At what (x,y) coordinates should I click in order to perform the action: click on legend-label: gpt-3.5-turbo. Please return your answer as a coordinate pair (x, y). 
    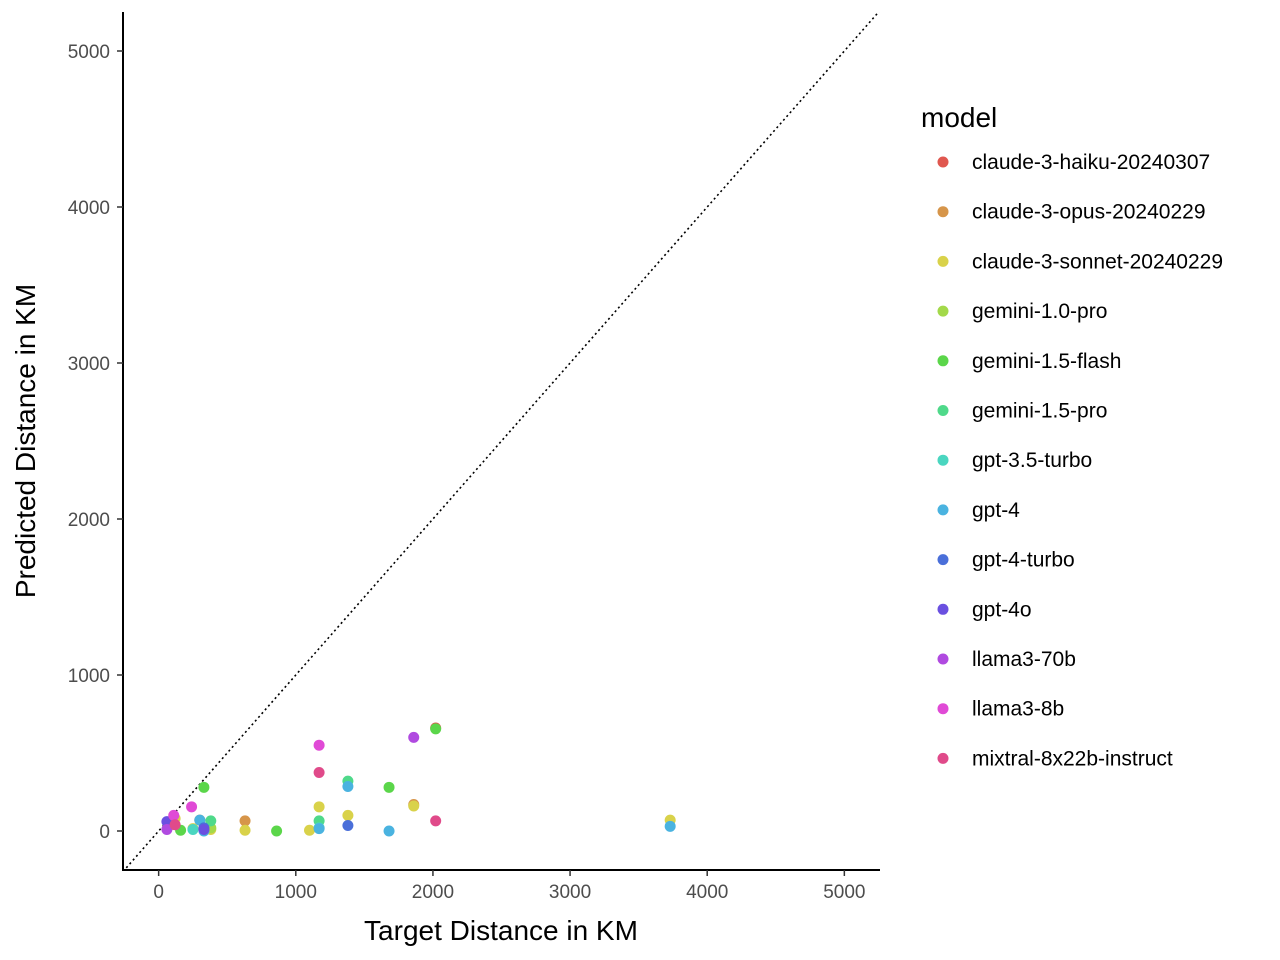
    Looking at the image, I should click on (1032, 460).